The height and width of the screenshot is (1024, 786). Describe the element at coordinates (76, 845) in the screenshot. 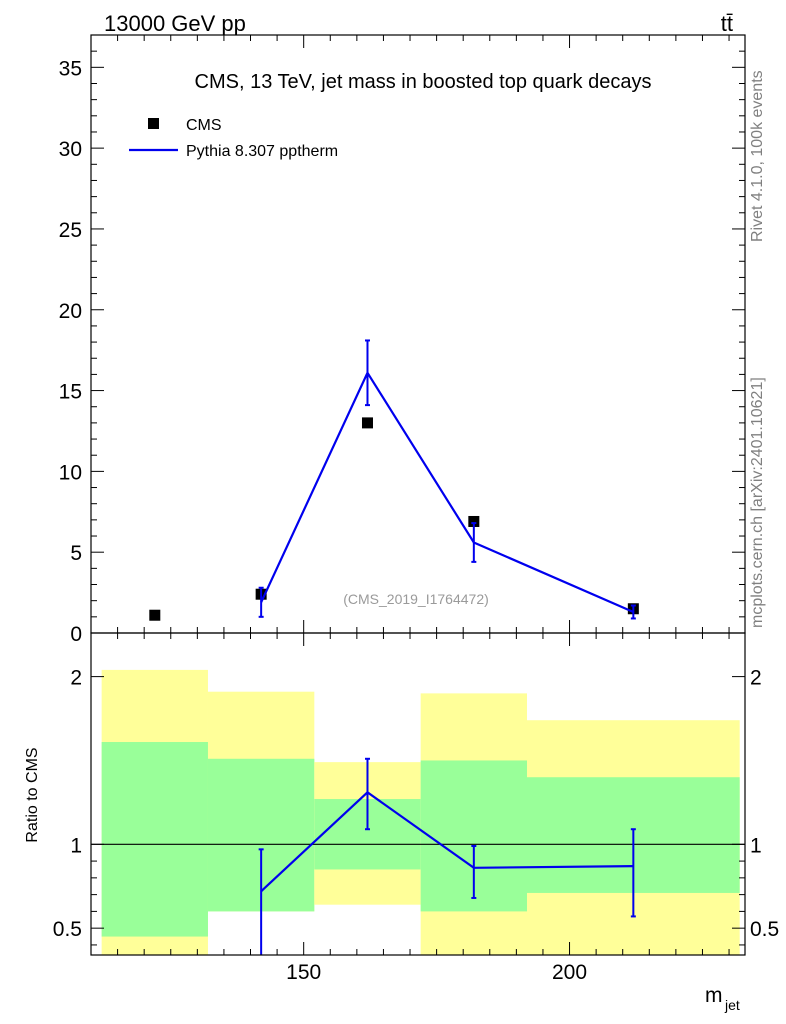

I see `ratio-y-tick-label: 1` at that location.